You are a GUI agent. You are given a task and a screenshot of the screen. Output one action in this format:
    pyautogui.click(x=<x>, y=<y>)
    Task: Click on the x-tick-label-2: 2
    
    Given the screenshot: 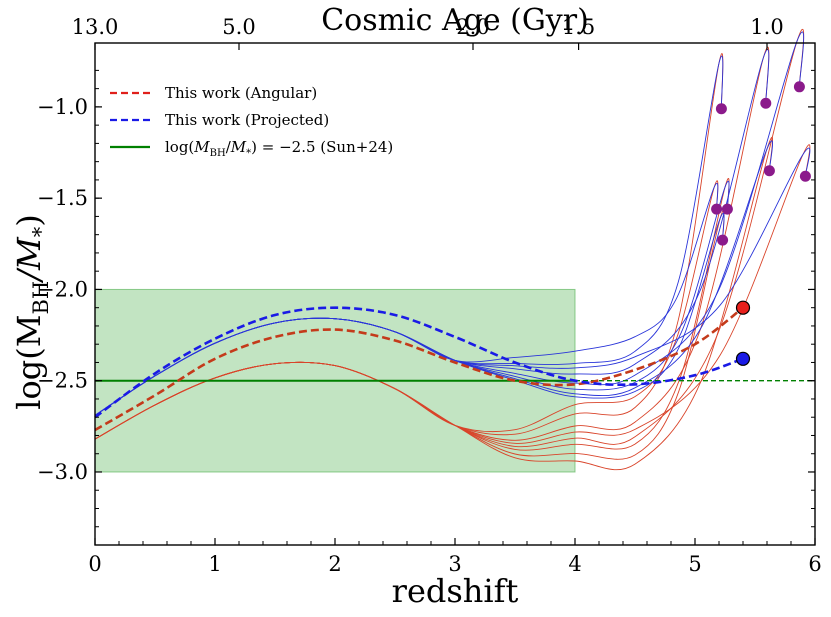 What is the action you would take?
    pyautogui.click(x=334, y=564)
    